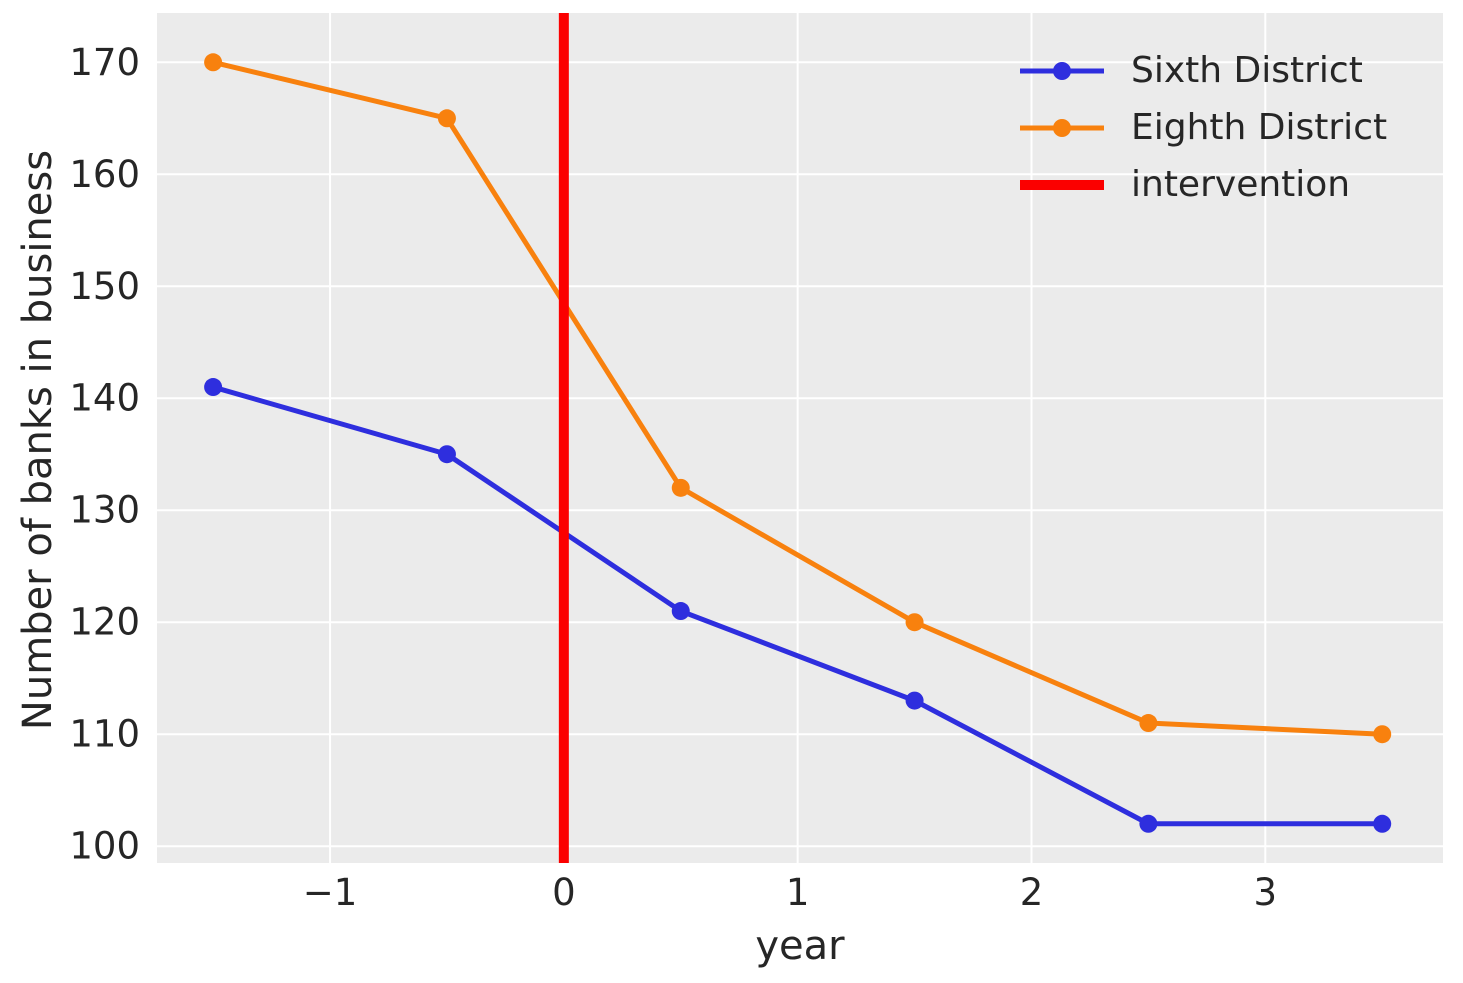 The width and height of the screenshot is (1463, 983). Describe the element at coordinates (798, 892) in the screenshot. I see `x-tick-label: 1` at that location.